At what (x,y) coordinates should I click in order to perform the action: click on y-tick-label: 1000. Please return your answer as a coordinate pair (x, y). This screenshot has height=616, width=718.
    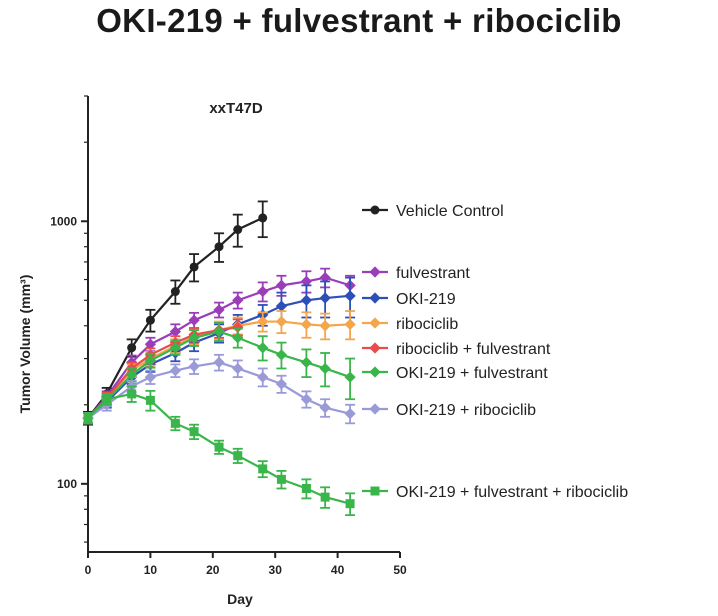
    Looking at the image, I should click on (63, 221).